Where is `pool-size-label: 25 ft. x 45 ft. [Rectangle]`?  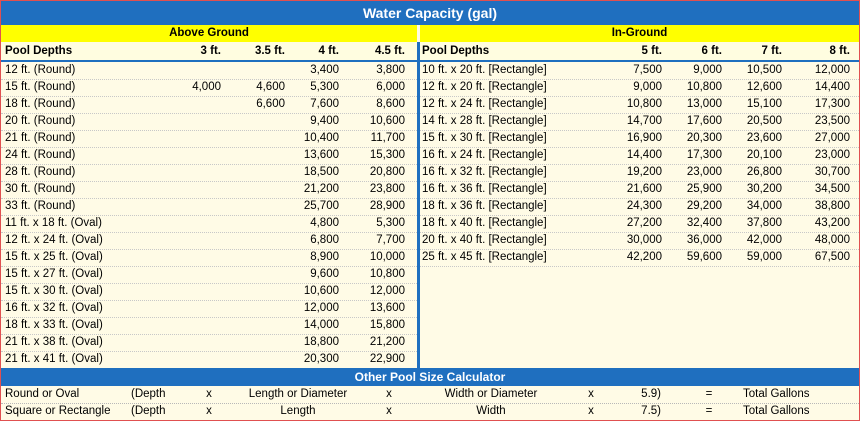
pool-size-label: 25 ft. x 45 ft. [Rectangle] is located at coordinates (484, 257).